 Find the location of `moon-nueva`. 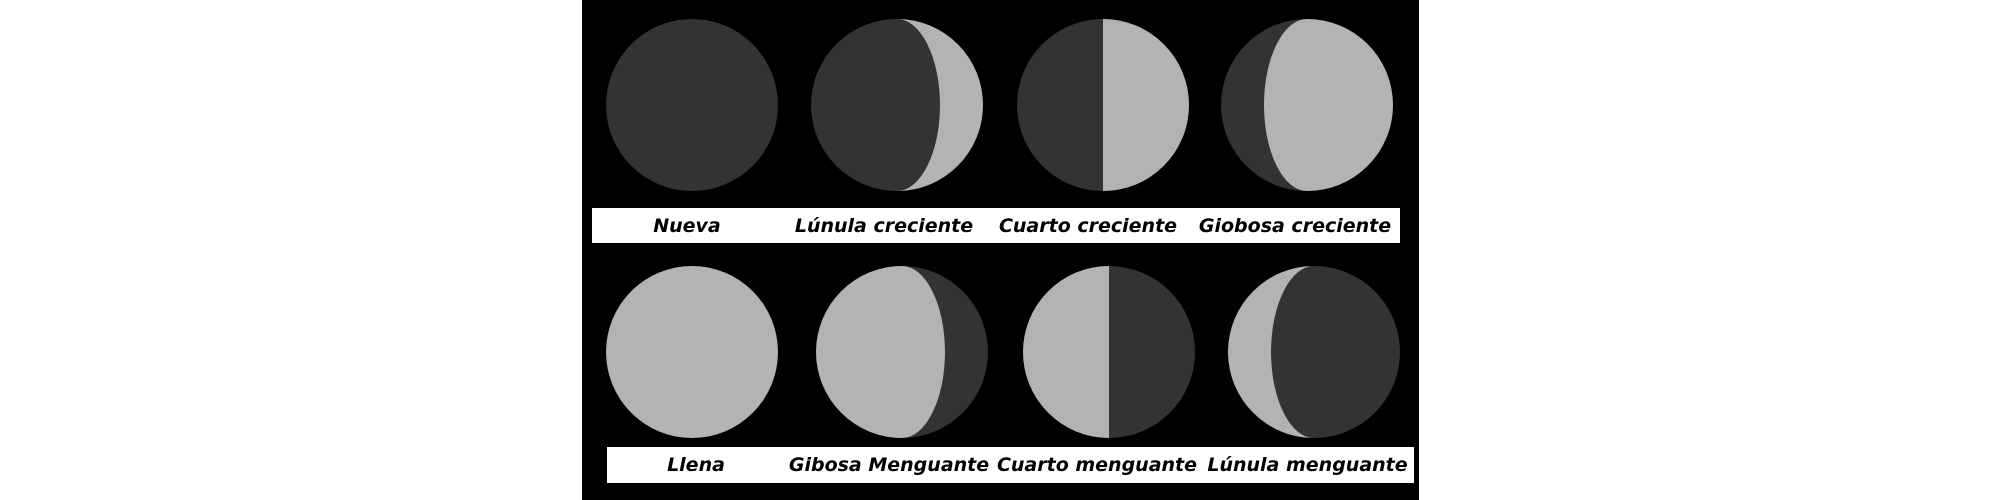

moon-nueva is located at coordinates (692, 105).